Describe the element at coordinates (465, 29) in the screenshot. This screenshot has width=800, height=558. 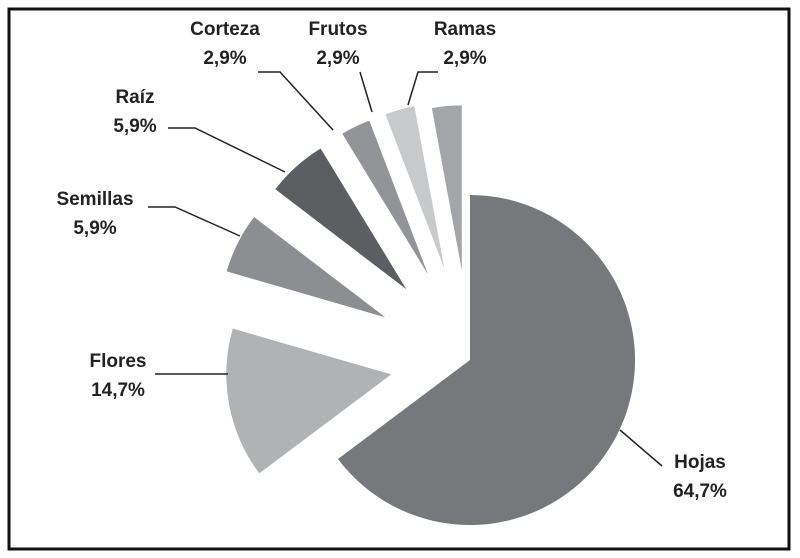
I see `slice-label: Ramas` at that location.